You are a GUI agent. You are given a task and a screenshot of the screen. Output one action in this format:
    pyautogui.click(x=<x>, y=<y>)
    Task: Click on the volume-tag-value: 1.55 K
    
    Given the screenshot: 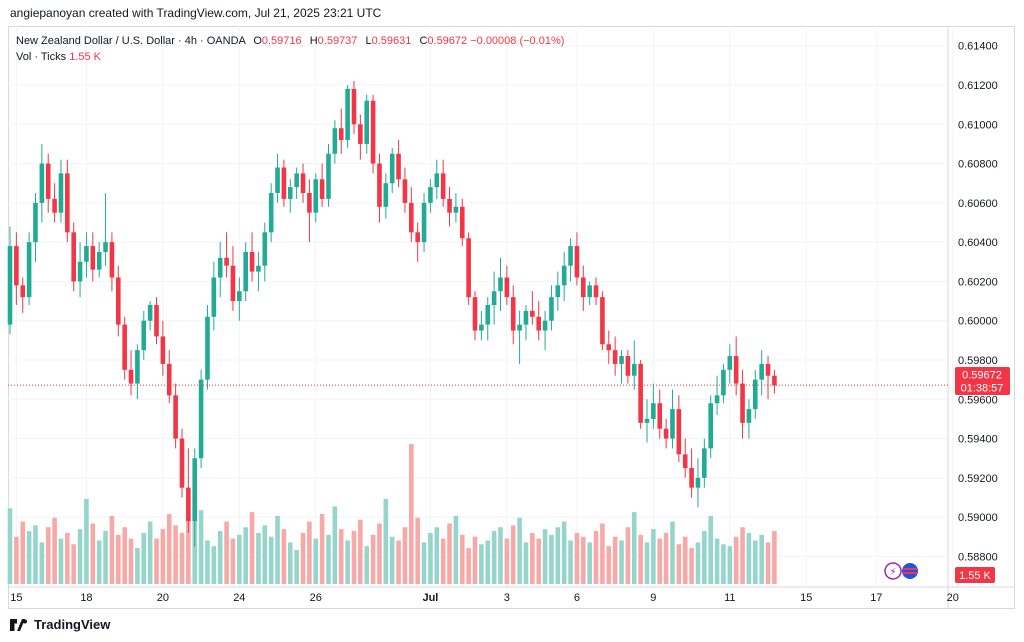 What is the action you would take?
    pyautogui.click(x=975, y=576)
    